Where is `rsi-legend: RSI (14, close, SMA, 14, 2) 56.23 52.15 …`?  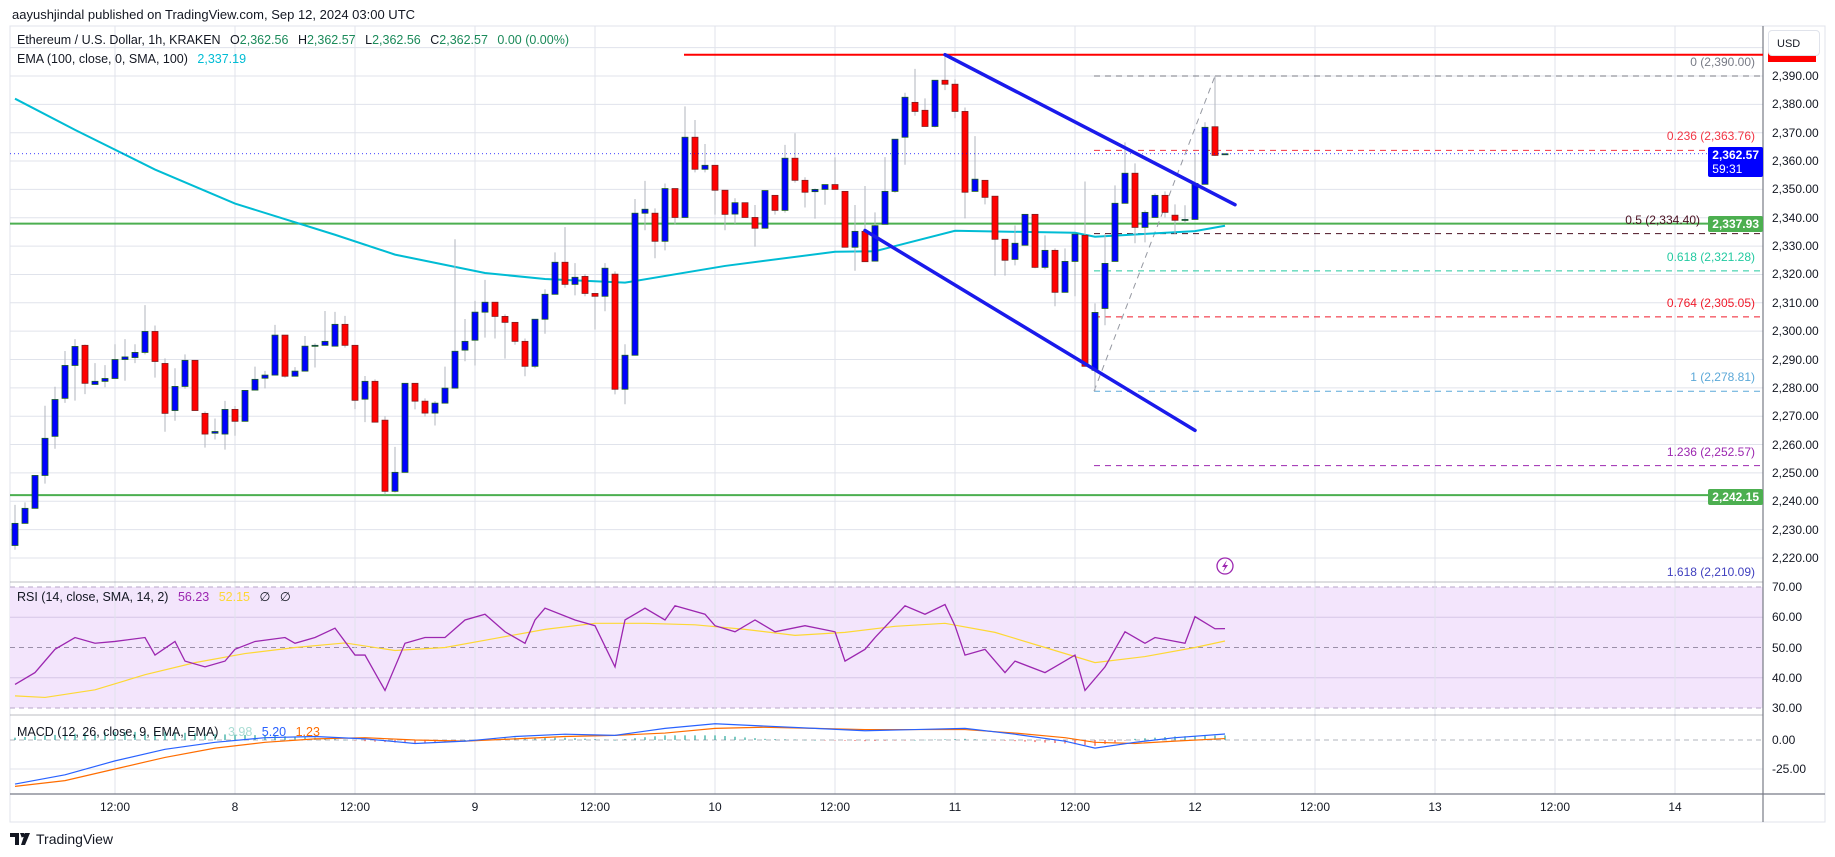 rsi-legend: RSI (14, close, SMA, 14, 2) 56.23 52.15 … is located at coordinates (157, 596).